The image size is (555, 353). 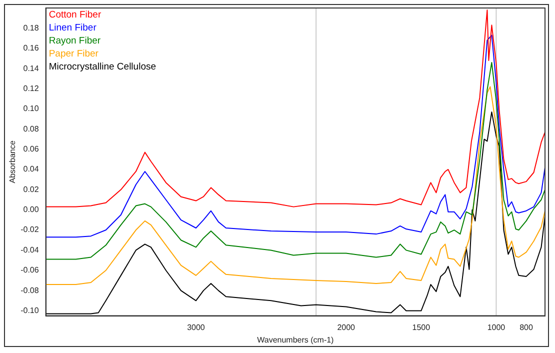 What do you see at coordinates (31, 48) in the screenshot?
I see `y-tick-label: 0.16` at bounding box center [31, 48].